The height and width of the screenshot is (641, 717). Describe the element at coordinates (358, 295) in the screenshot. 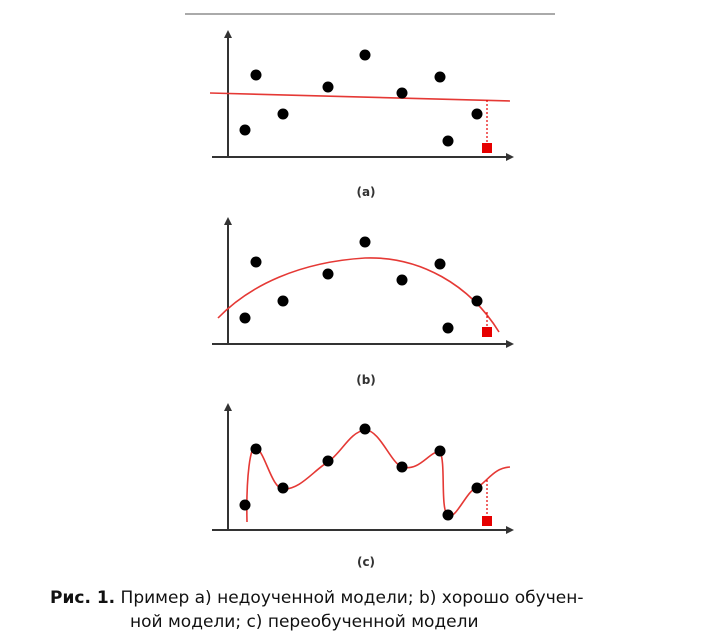

I see `panel-b-fit-curve` at that location.